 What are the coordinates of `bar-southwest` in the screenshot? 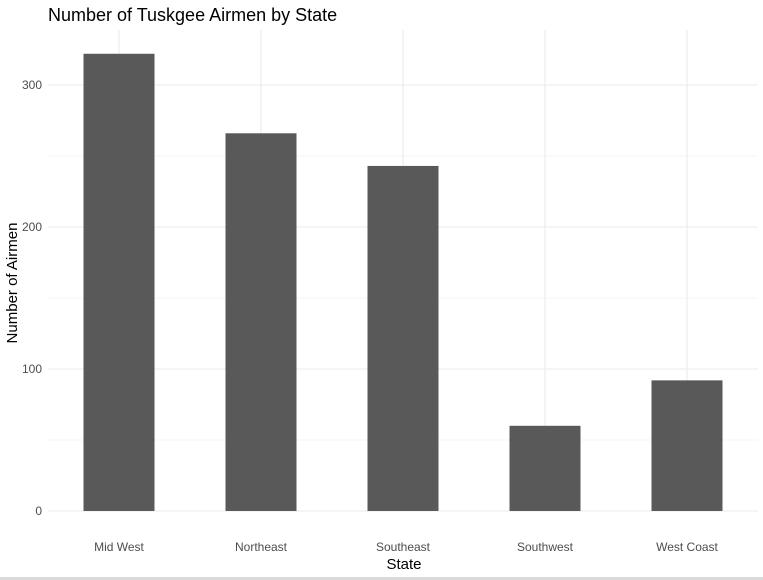 It's located at (545, 468).